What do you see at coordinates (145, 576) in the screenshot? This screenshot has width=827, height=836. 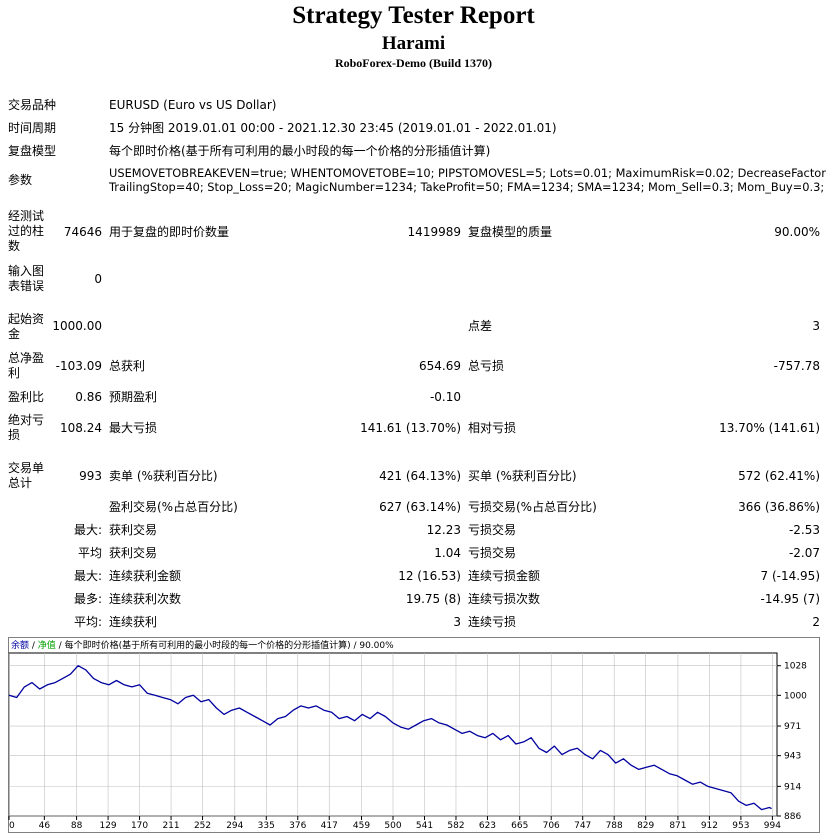 I see `consec-wins-amt-label: 连续获利金额` at bounding box center [145, 576].